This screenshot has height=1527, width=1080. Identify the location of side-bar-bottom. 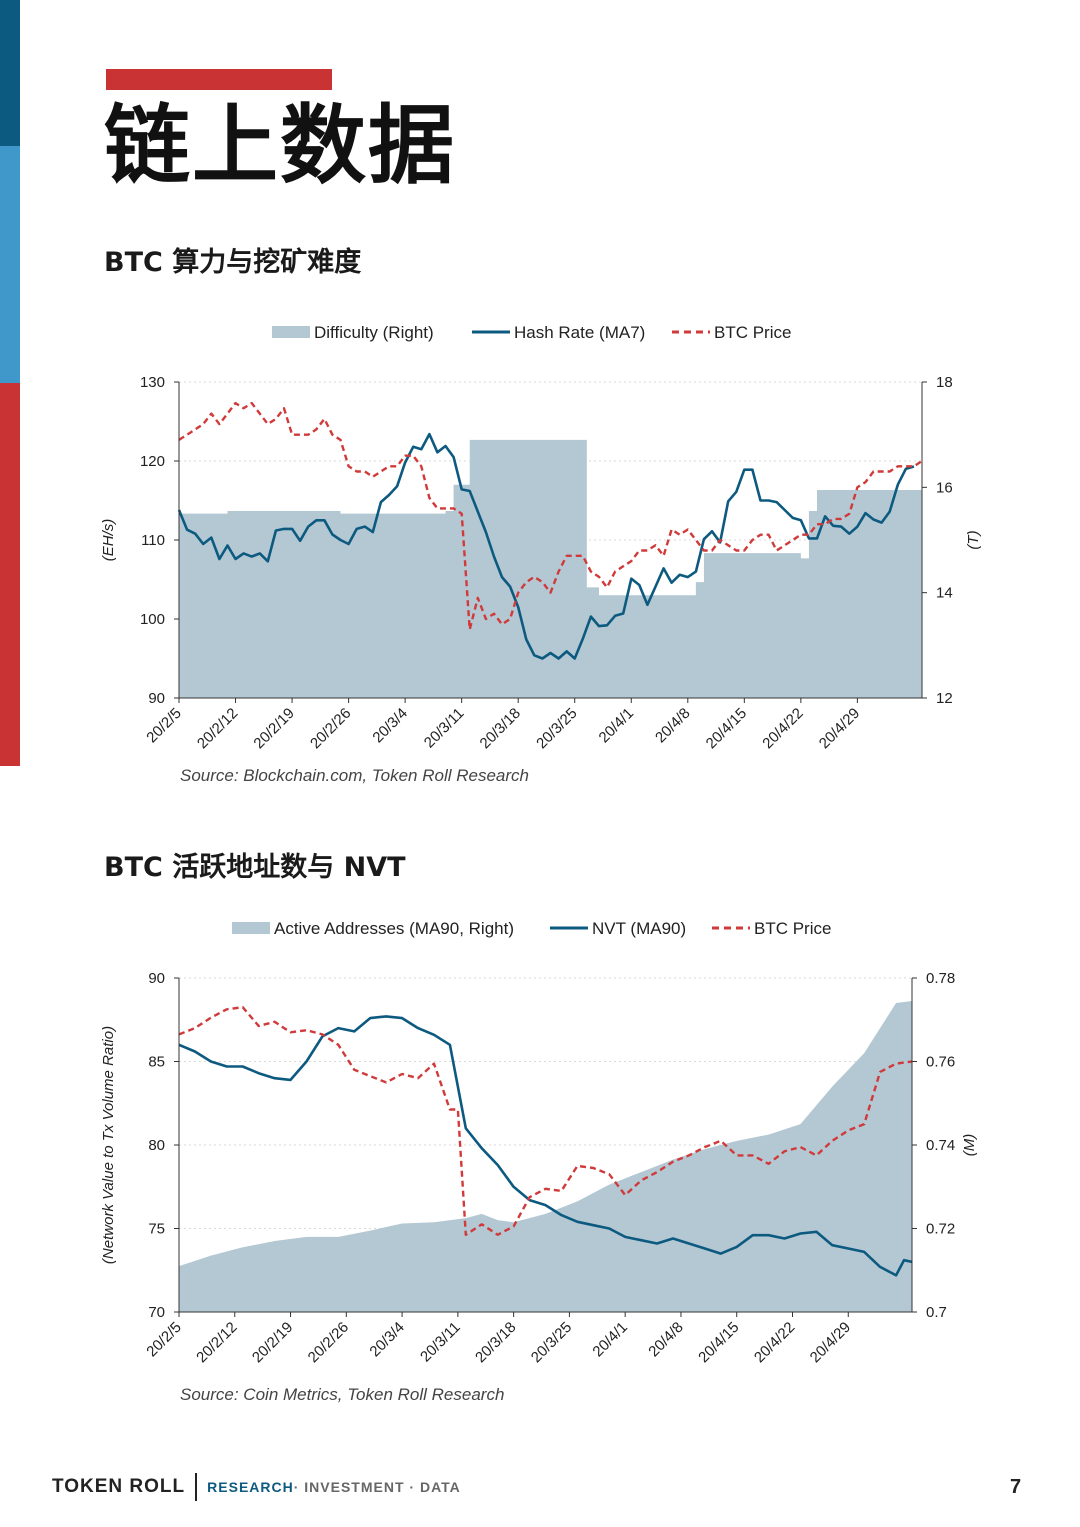
(10, 574).